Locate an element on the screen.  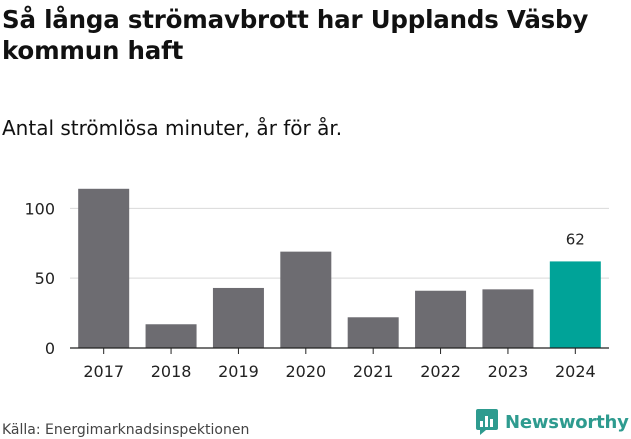
bar-2023 is located at coordinates (508, 318).